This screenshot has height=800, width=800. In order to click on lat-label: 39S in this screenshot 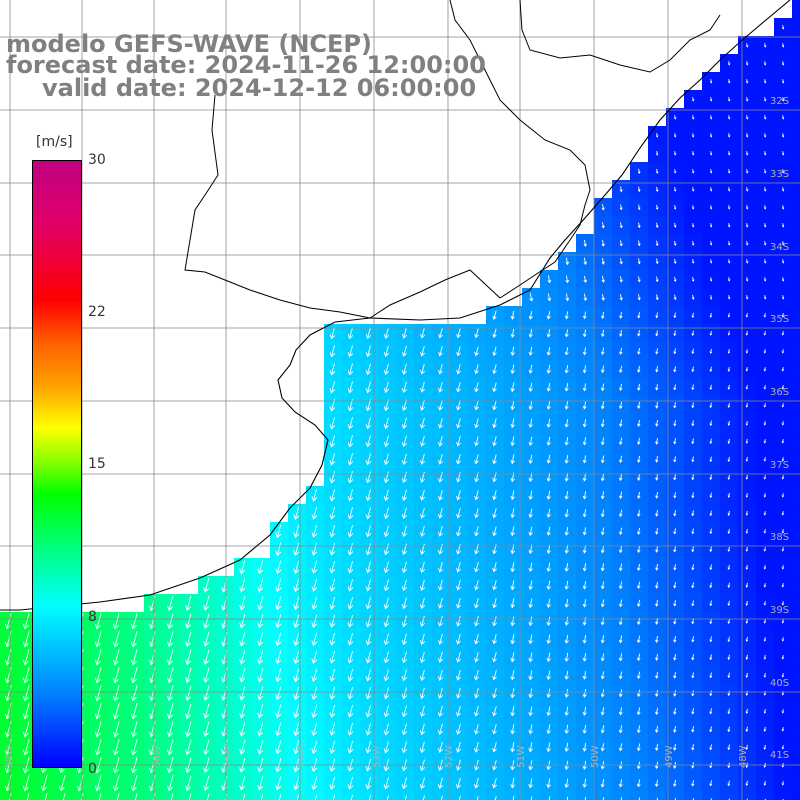, I will do `click(779, 610)`.